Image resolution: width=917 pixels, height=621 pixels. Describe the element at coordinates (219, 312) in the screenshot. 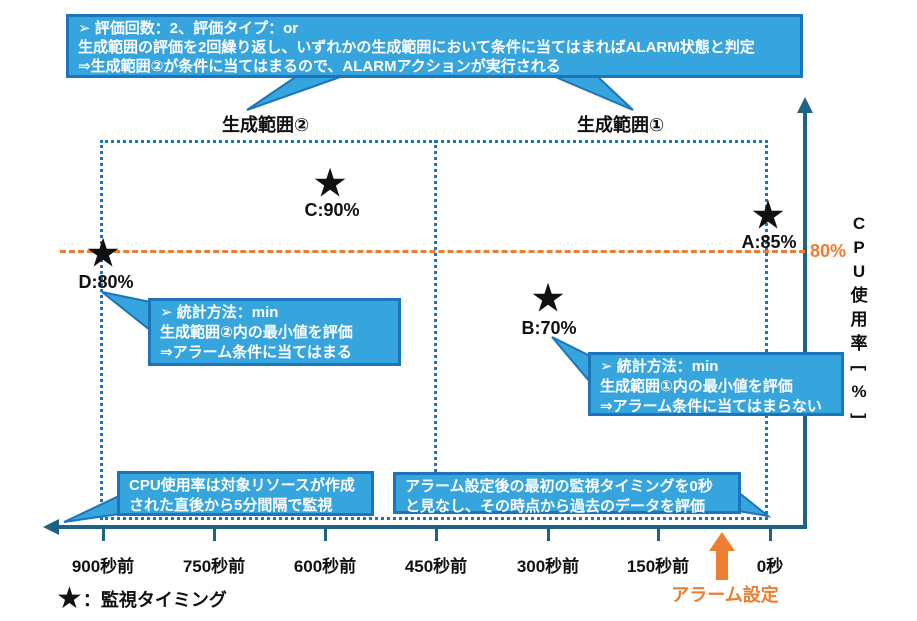

I see `min-stat-range2-line1: ➢ 統計方法：min` at that location.